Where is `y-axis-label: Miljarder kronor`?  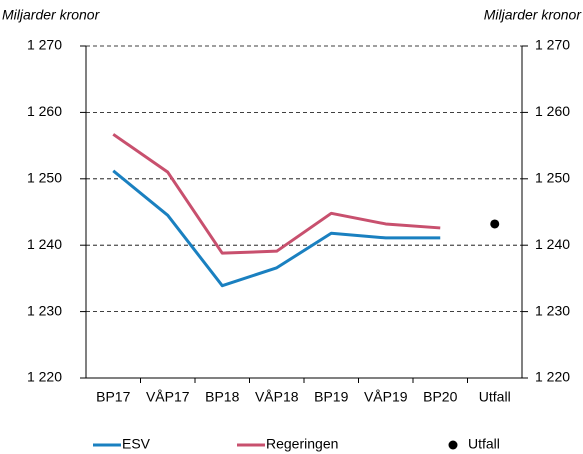
y-axis-label: Miljarder kronor is located at coordinates (51, 15).